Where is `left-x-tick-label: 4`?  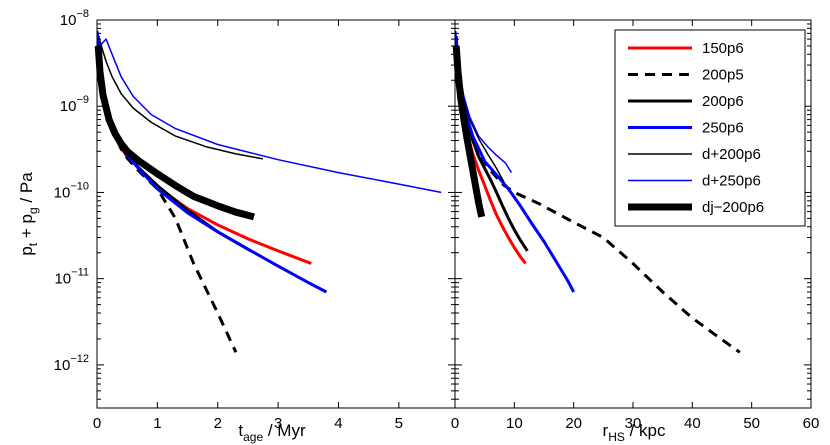 left-x-tick-label: 4 is located at coordinates (338, 423).